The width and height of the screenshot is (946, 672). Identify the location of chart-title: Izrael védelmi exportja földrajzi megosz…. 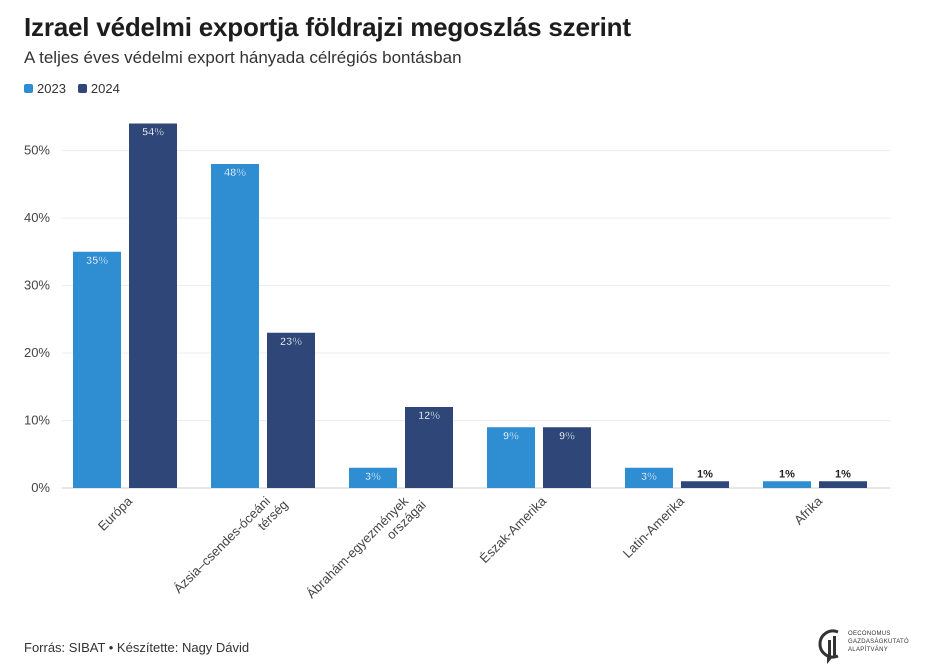
(327, 27).